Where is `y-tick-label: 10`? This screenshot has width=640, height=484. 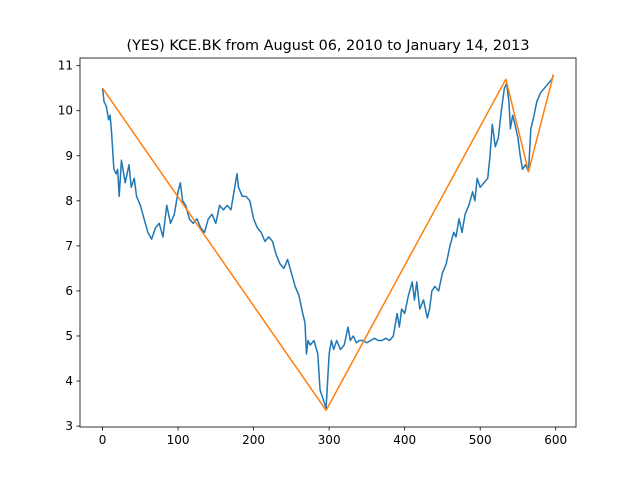
y-tick-label: 10 is located at coordinates (65, 111).